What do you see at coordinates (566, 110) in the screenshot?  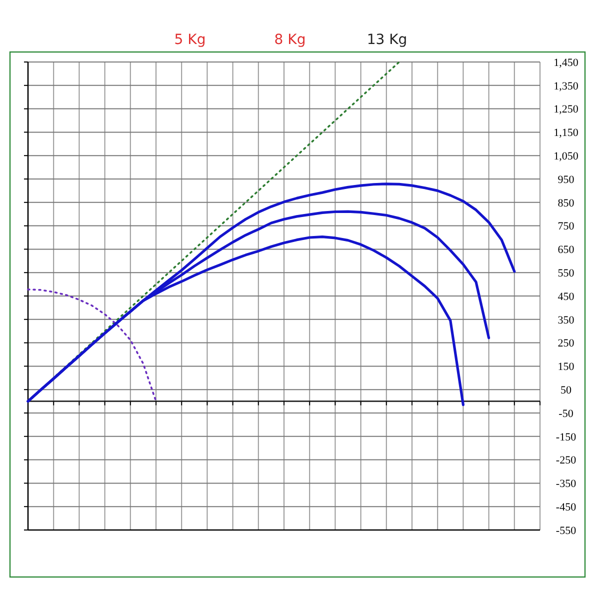 I see `y-tick-label: 1,250` at bounding box center [566, 110].